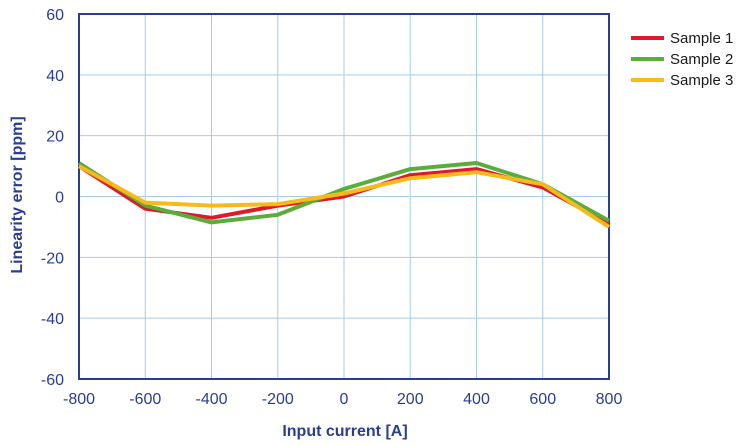 This screenshot has width=750, height=445. What do you see at coordinates (211, 399) in the screenshot?
I see `x-tick-label: -400` at bounding box center [211, 399].